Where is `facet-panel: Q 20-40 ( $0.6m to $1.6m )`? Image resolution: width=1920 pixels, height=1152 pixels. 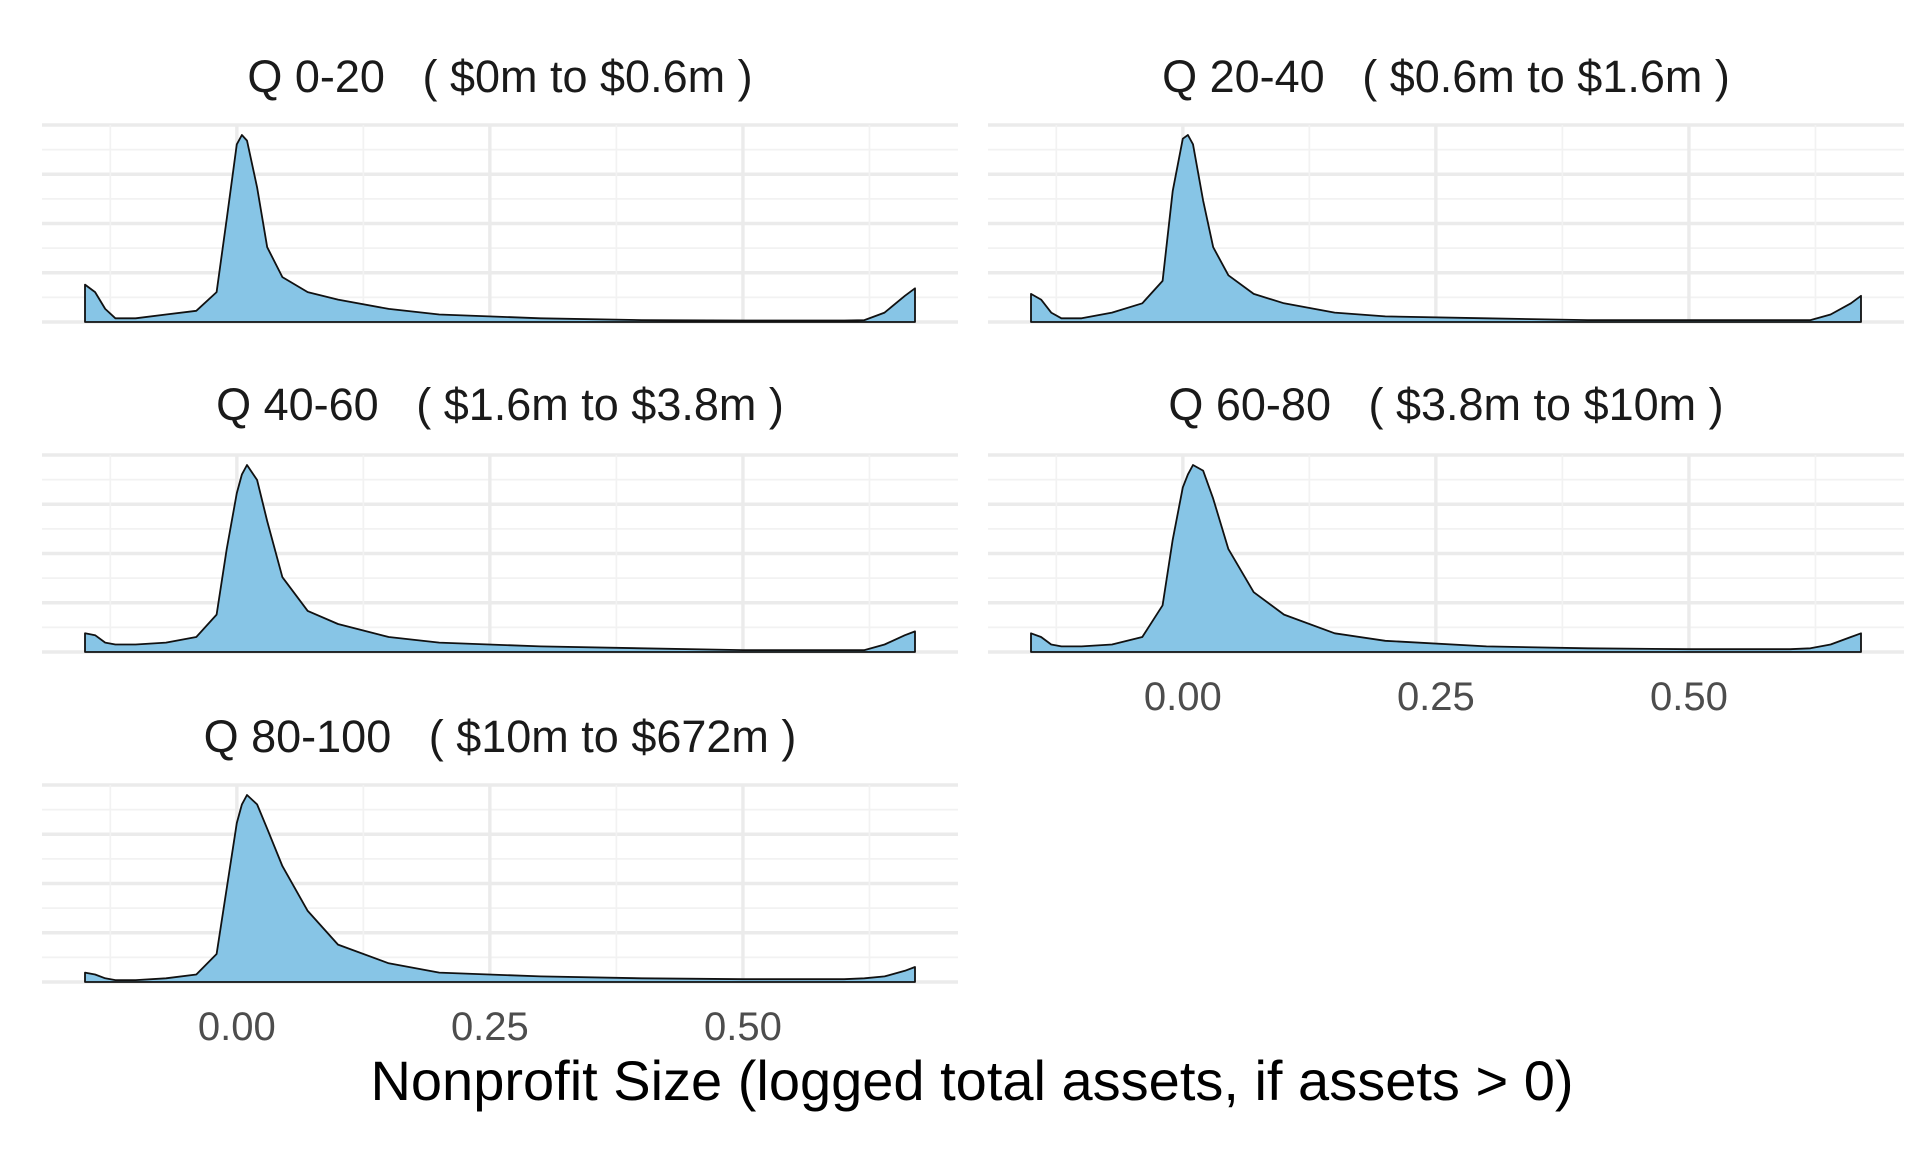
facet-panel: Q 20-40 ( $0.6m to $1.6m ) is located at coordinates (1446, 187).